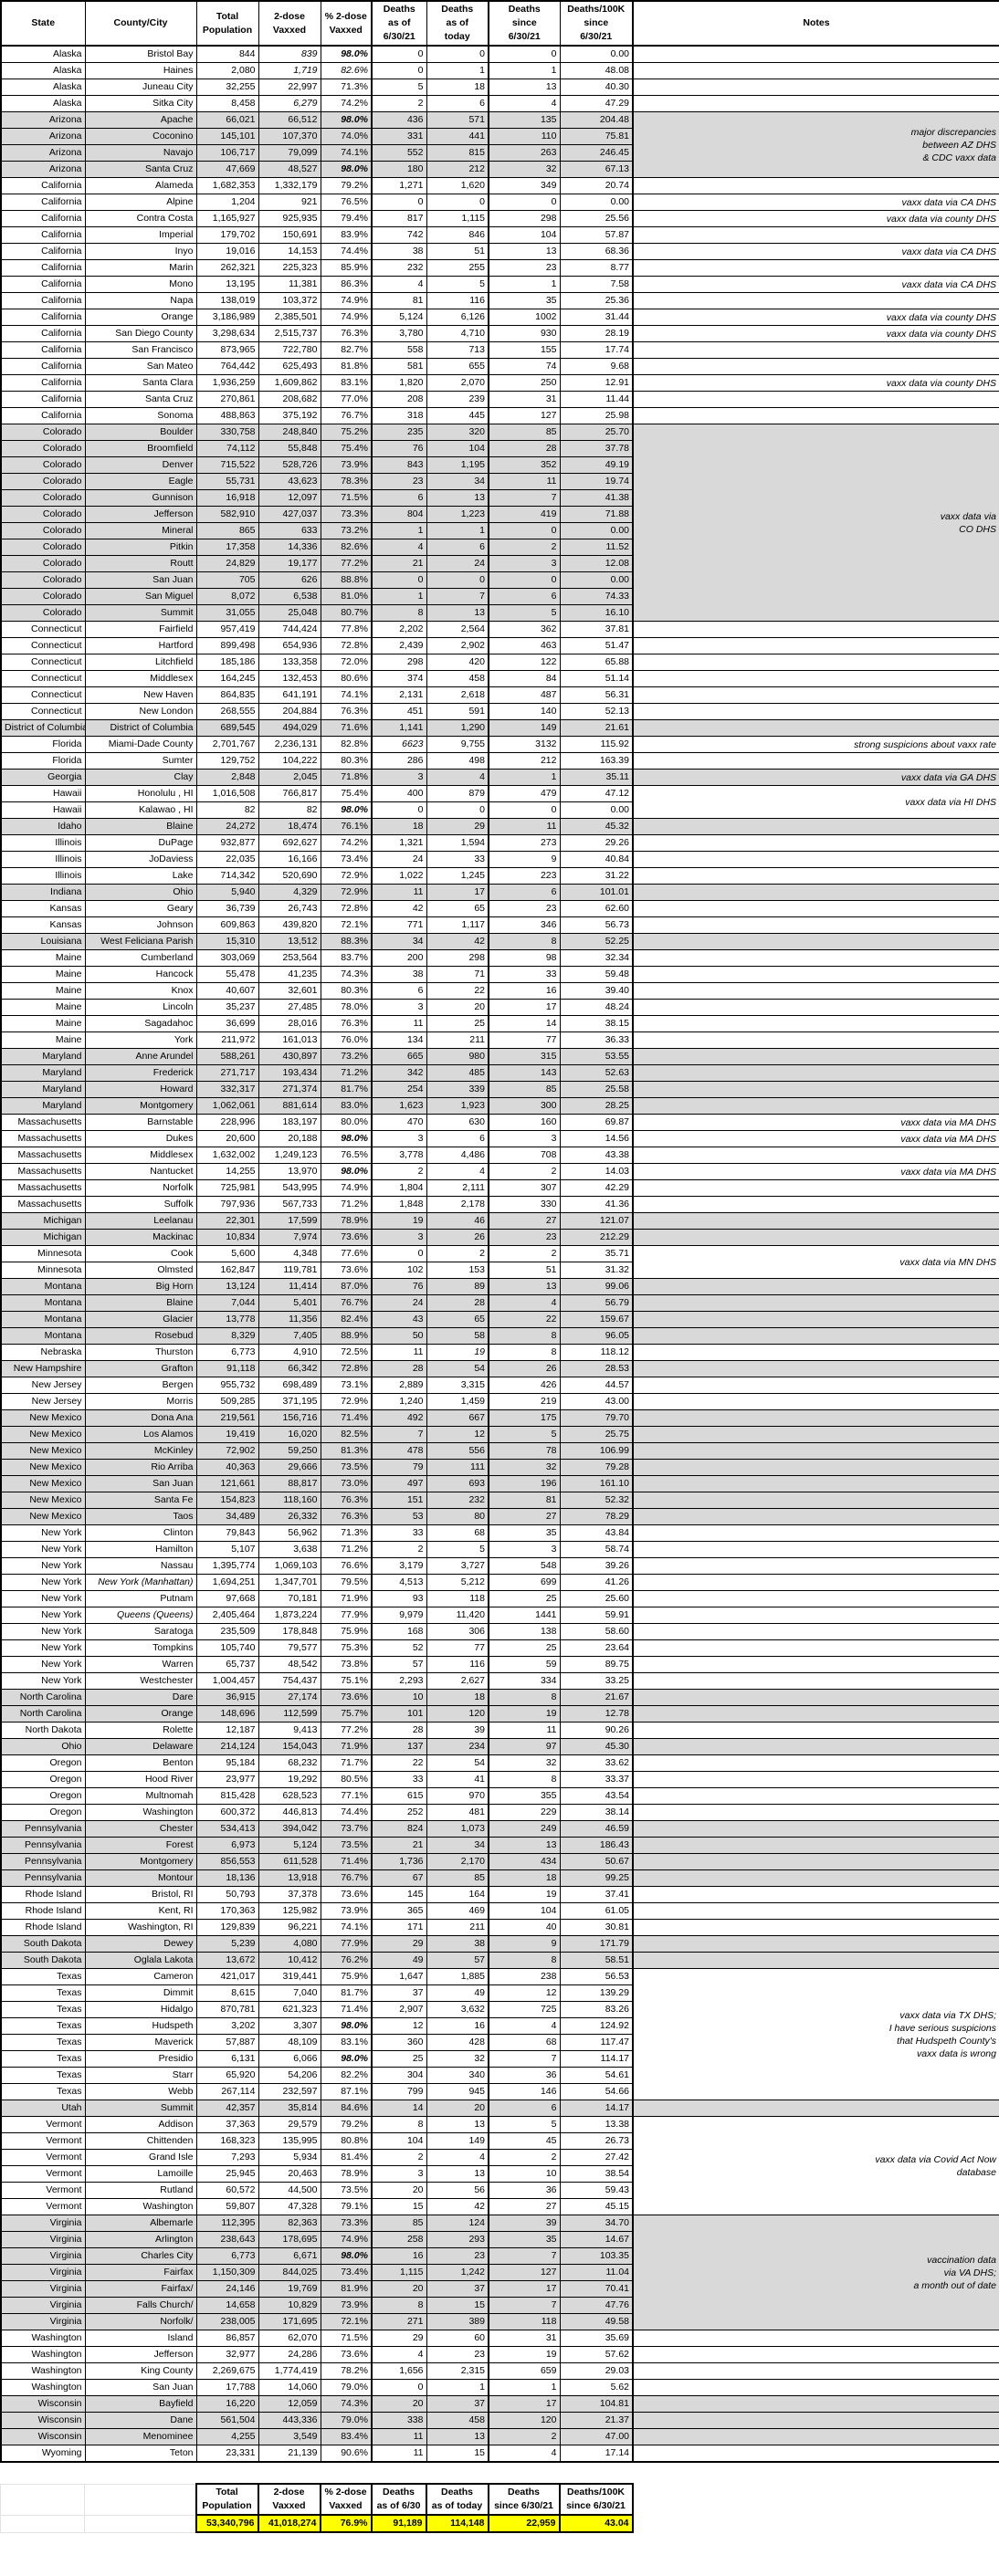  What do you see at coordinates (457, 1221) in the screenshot?
I see `deaths-today-cell: 46` at bounding box center [457, 1221].